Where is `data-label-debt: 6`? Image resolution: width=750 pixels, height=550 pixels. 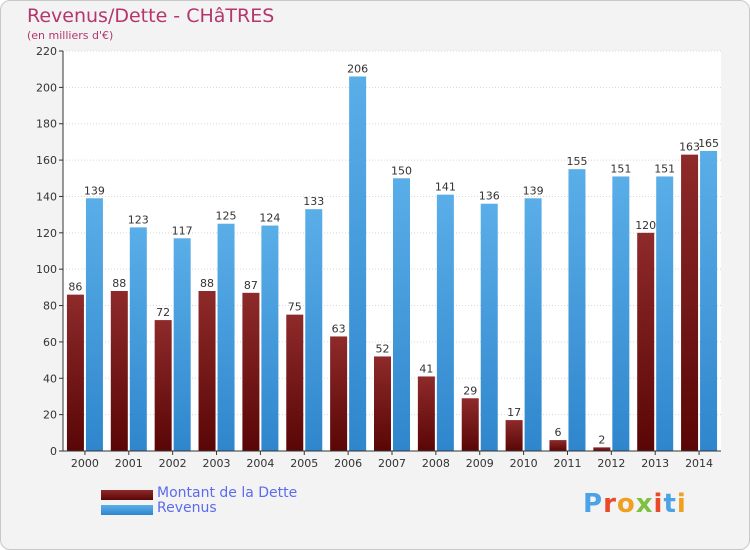 data-label-debt: 6 is located at coordinates (557, 432).